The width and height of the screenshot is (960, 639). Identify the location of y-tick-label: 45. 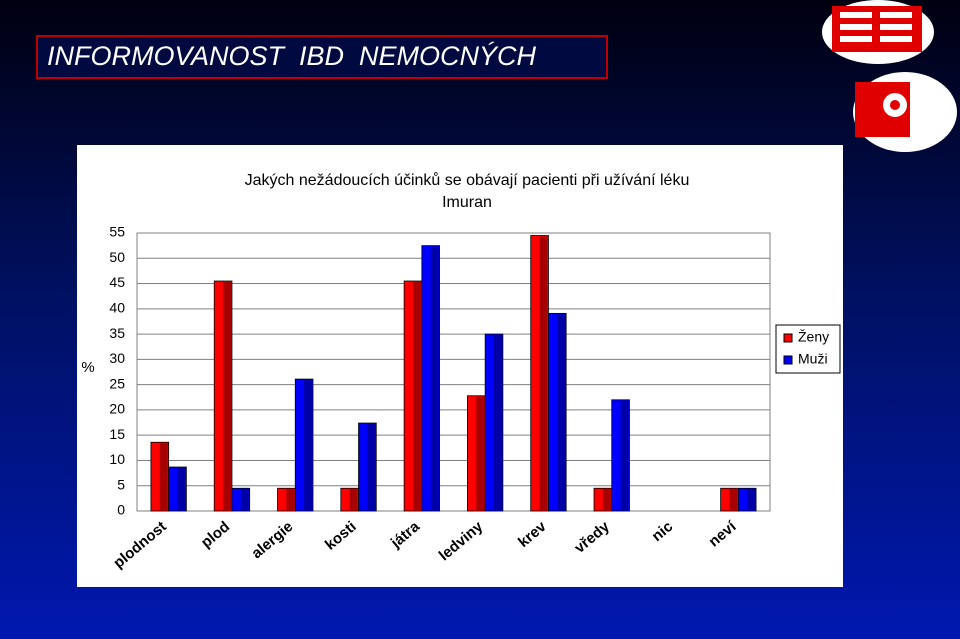
(117, 282).